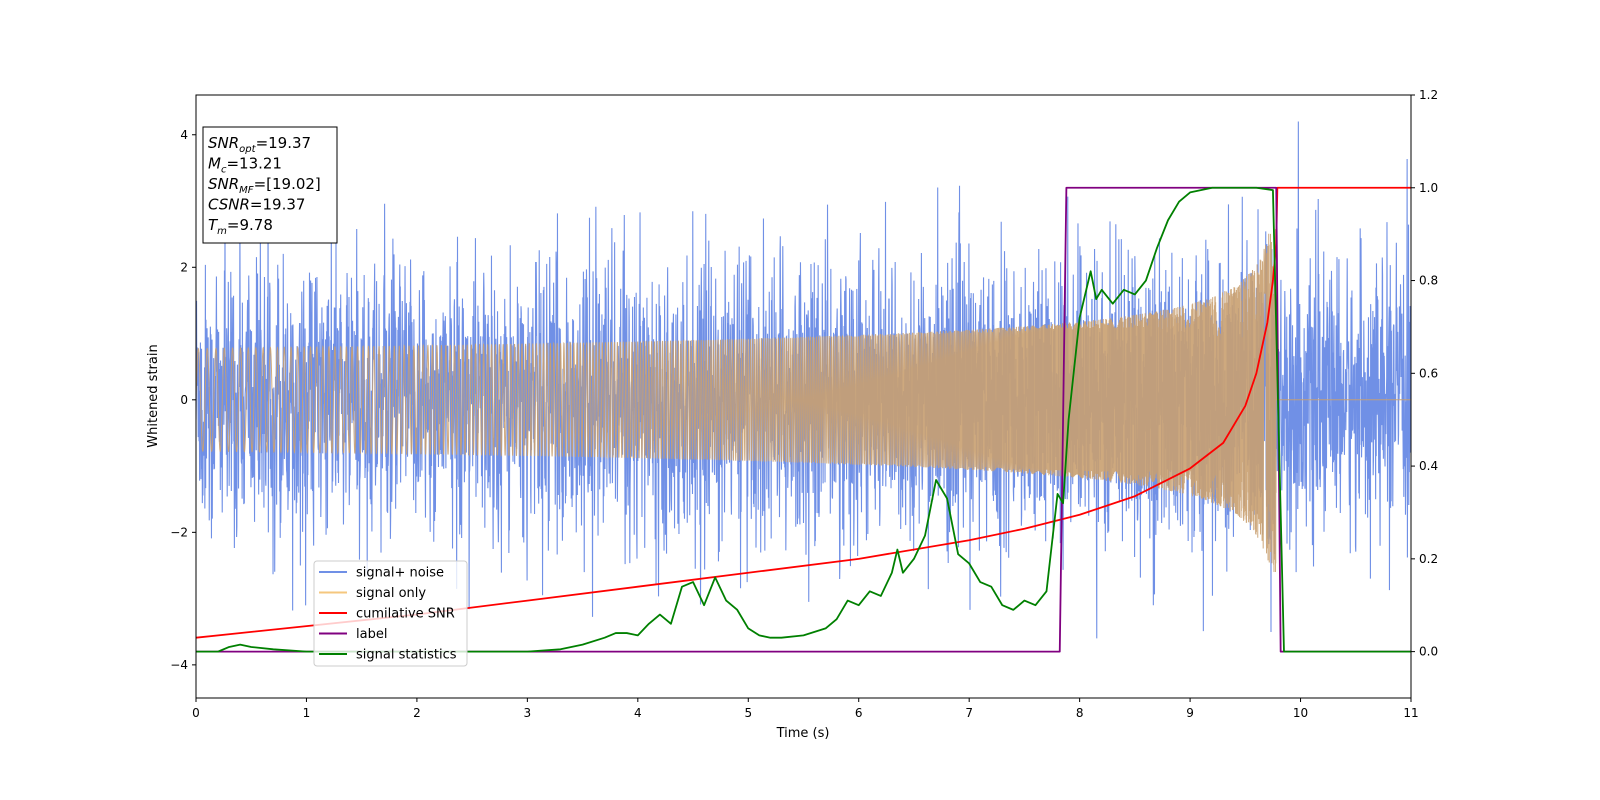 The width and height of the screenshot is (1600, 800). What do you see at coordinates (1428, 188) in the screenshot?
I see `y-right-tick-label: 1.0` at bounding box center [1428, 188].